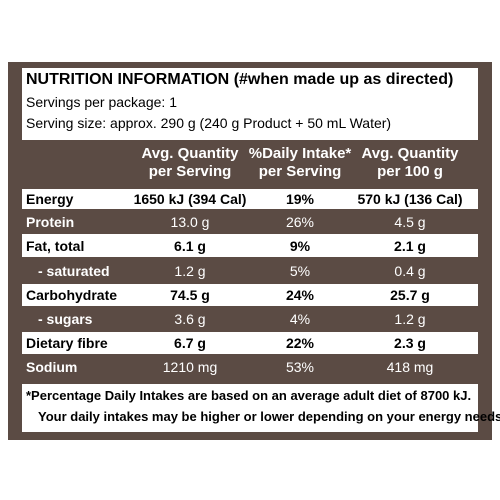 The image size is (500, 500). Describe the element at coordinates (190, 319) in the screenshot. I see `cell: 3.6 g` at that location.